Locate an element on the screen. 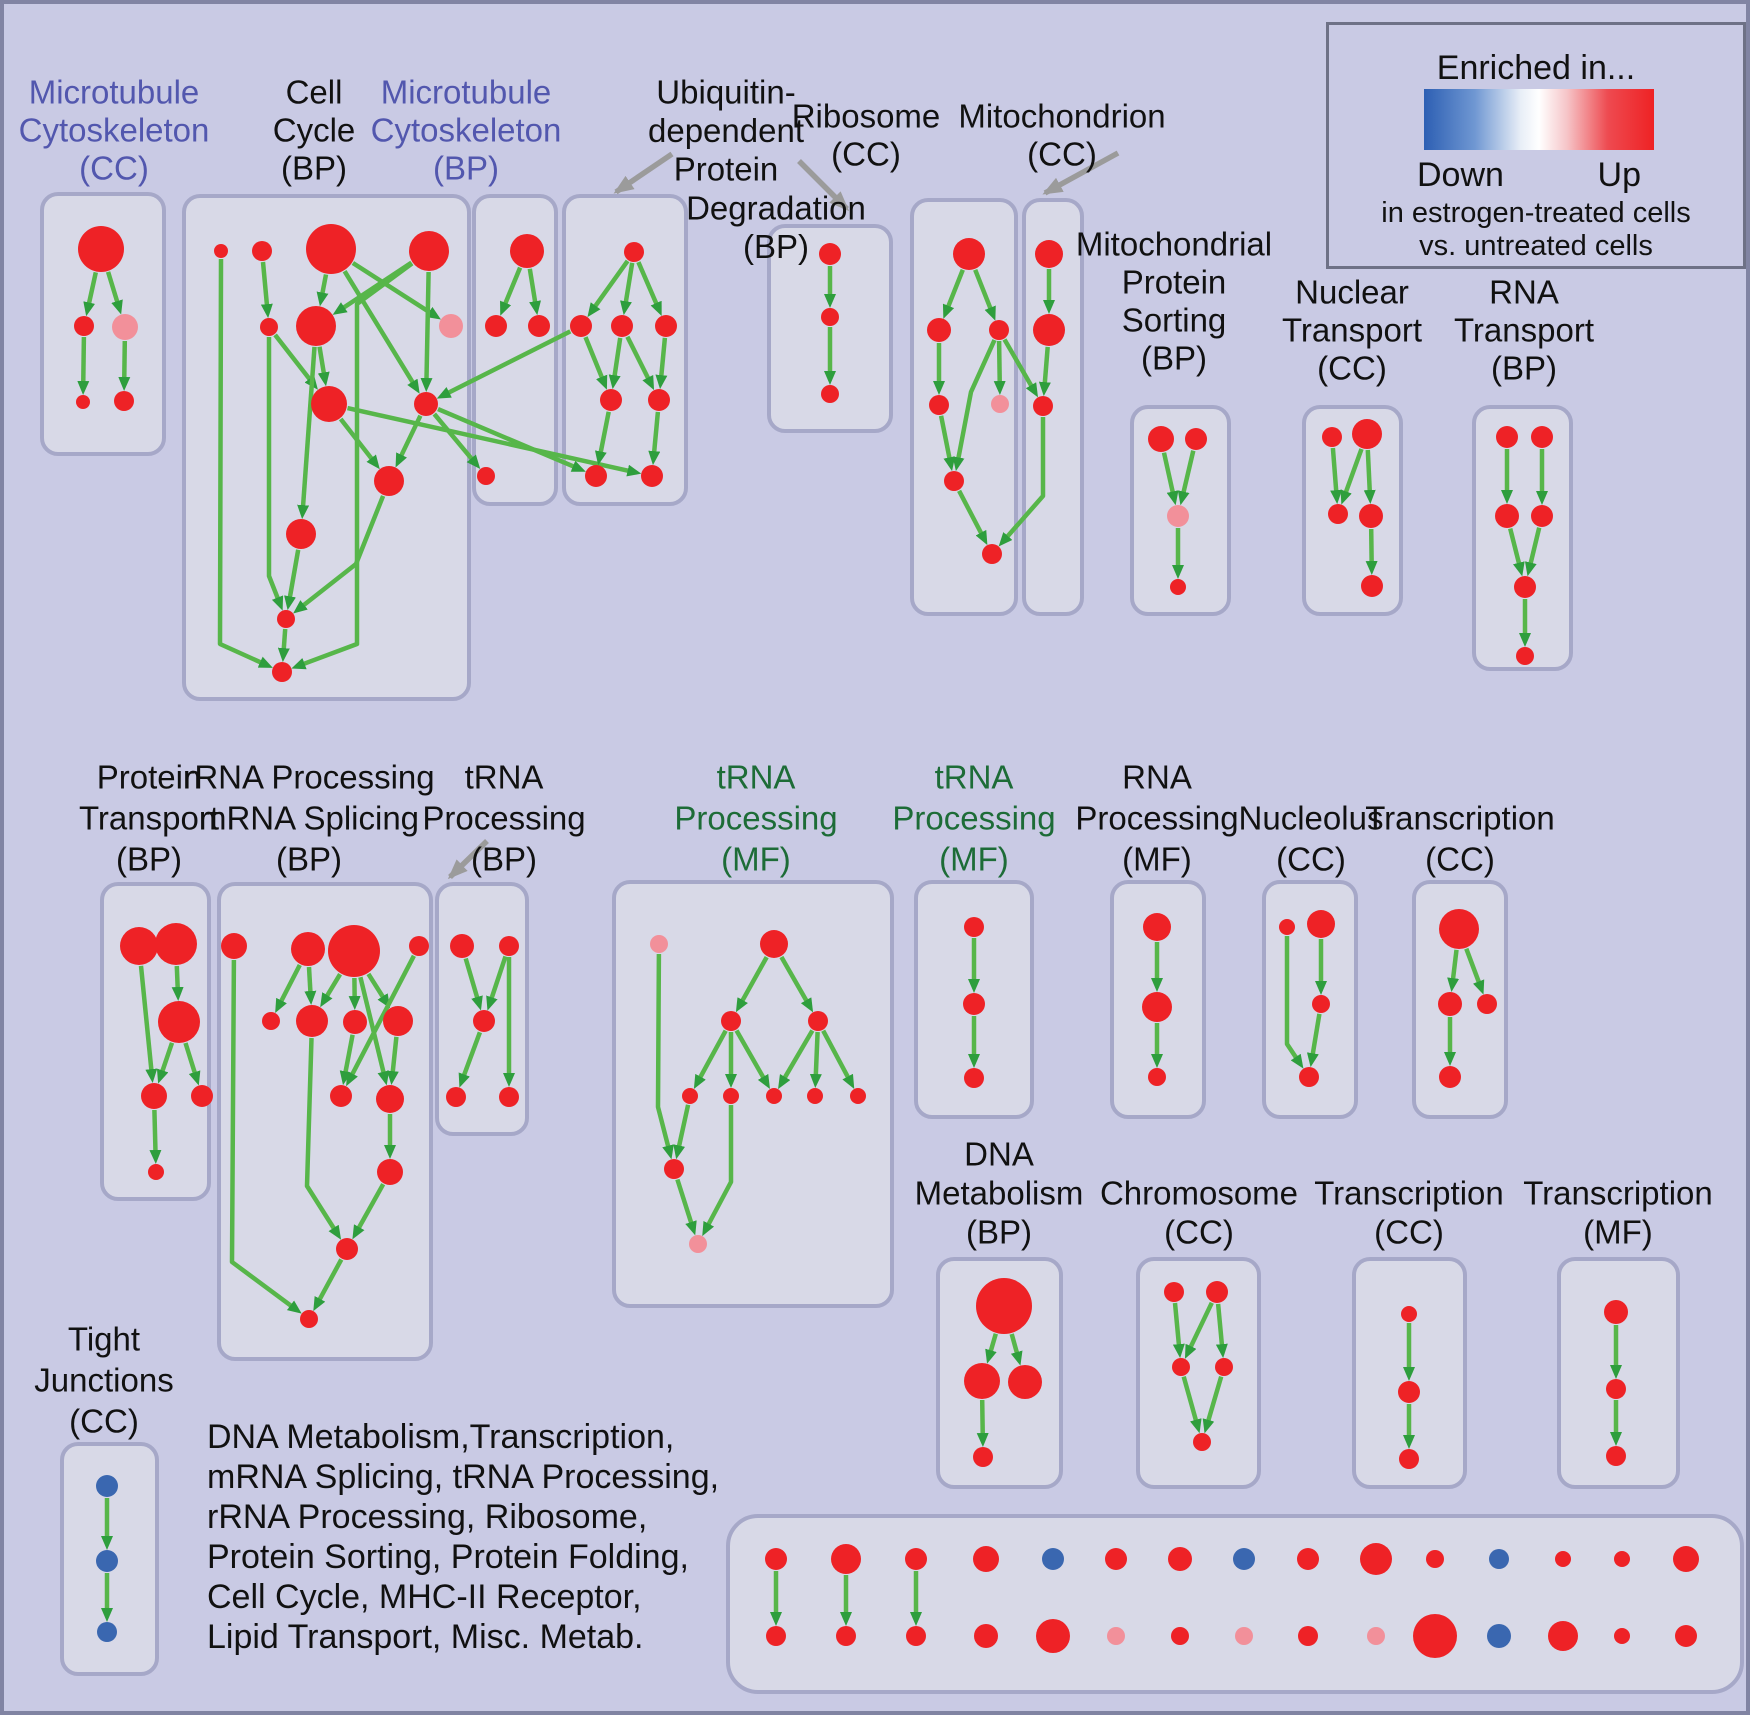 Image resolution: width=1750 pixels, height=1715 pixels. go-edge-ul2-ub2n is located at coordinates (654, 438).